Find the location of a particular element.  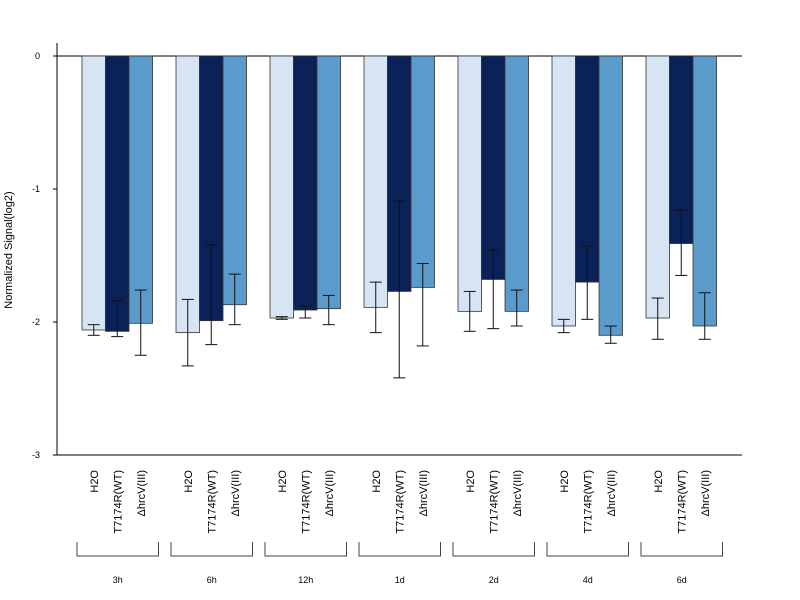

group-label: 12h is located at coordinates (305, 580).